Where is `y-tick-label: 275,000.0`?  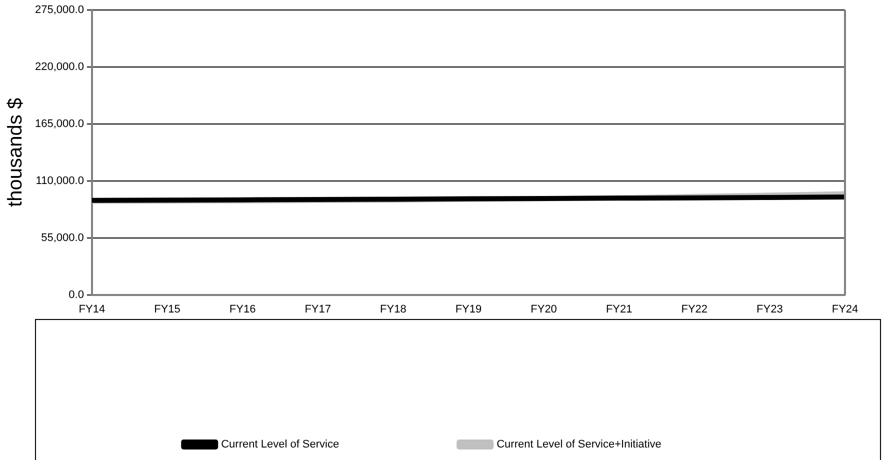
y-tick-label: 275,000.0 is located at coordinates (59, 10).